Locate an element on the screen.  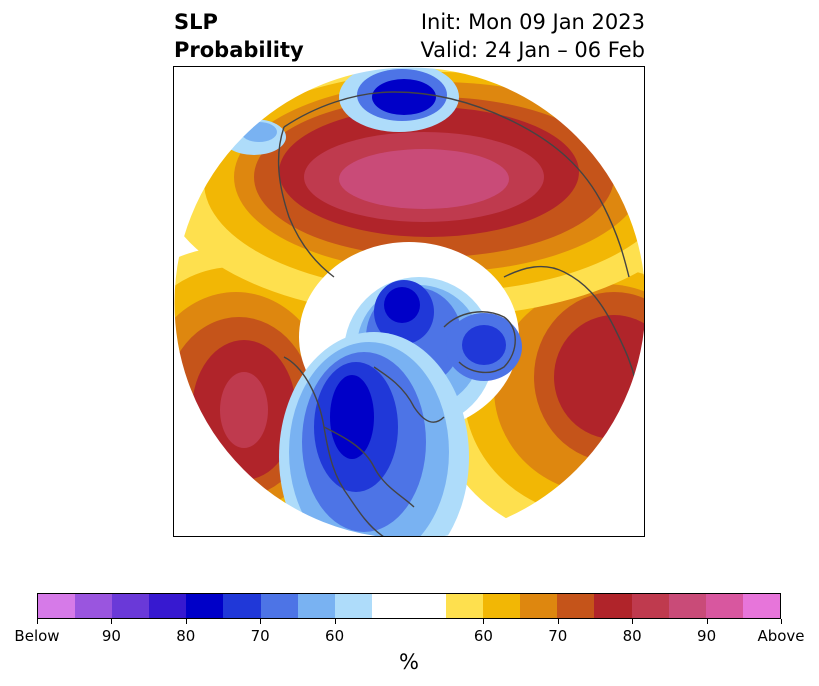
coast-north-america is located at coordinates (349, 446).